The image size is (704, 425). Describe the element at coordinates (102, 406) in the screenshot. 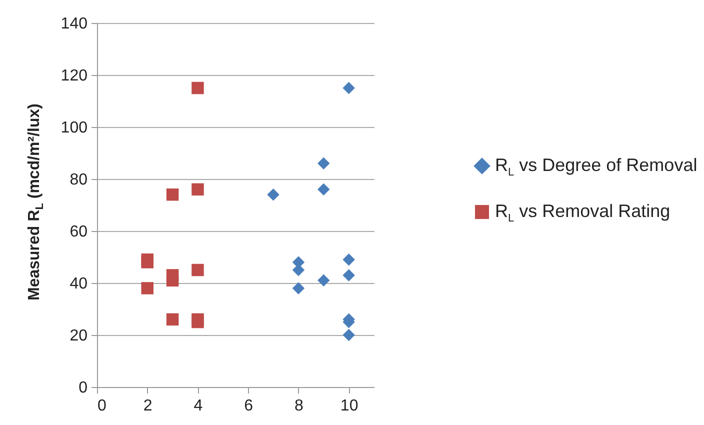

I see `x-tick-label: 0` at that location.